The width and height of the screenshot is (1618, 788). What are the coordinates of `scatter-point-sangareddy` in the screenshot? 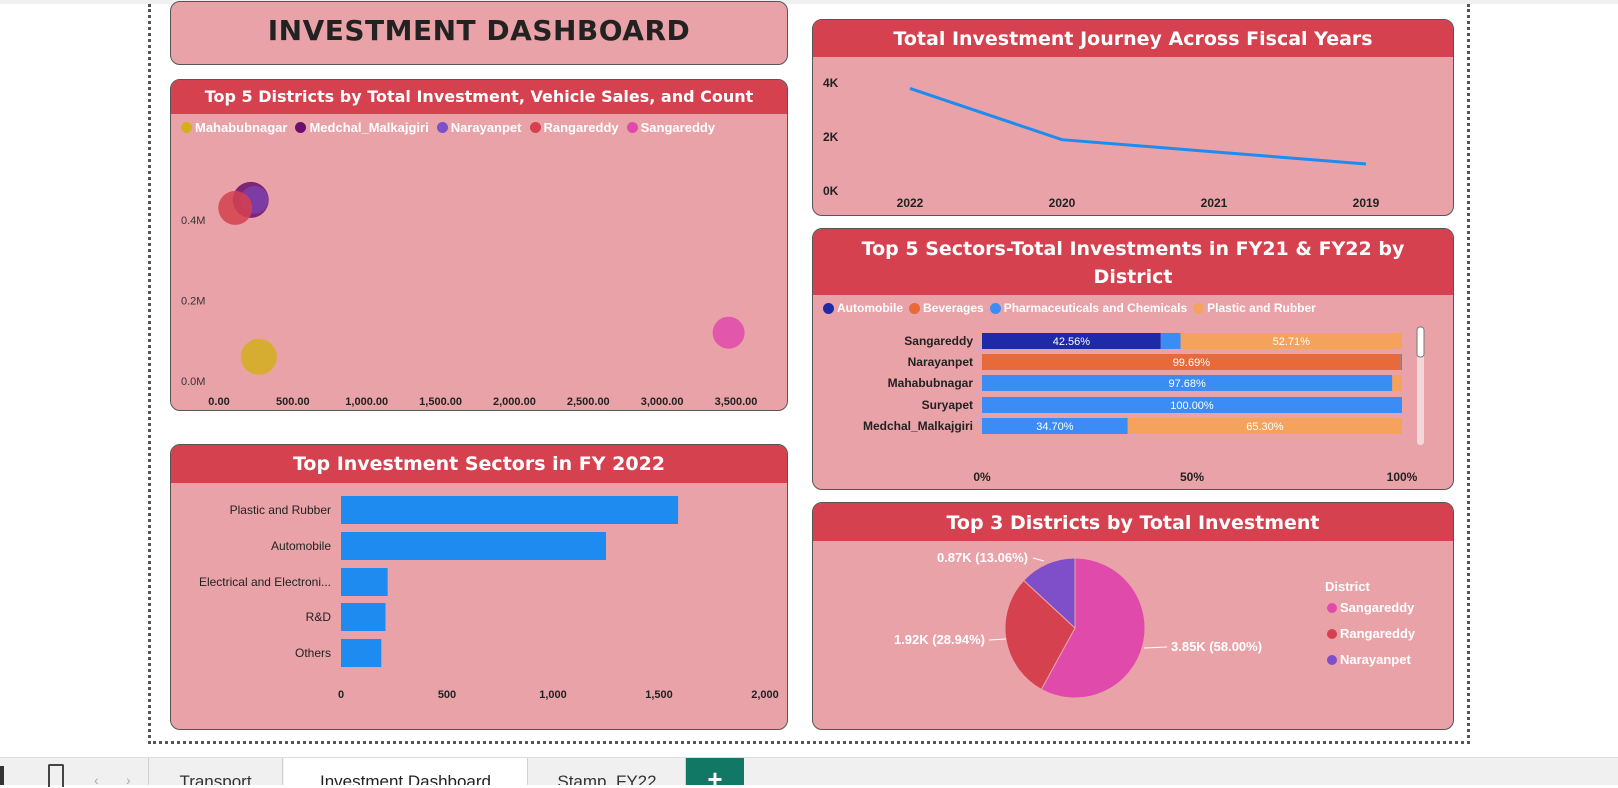 It's located at (728, 332).